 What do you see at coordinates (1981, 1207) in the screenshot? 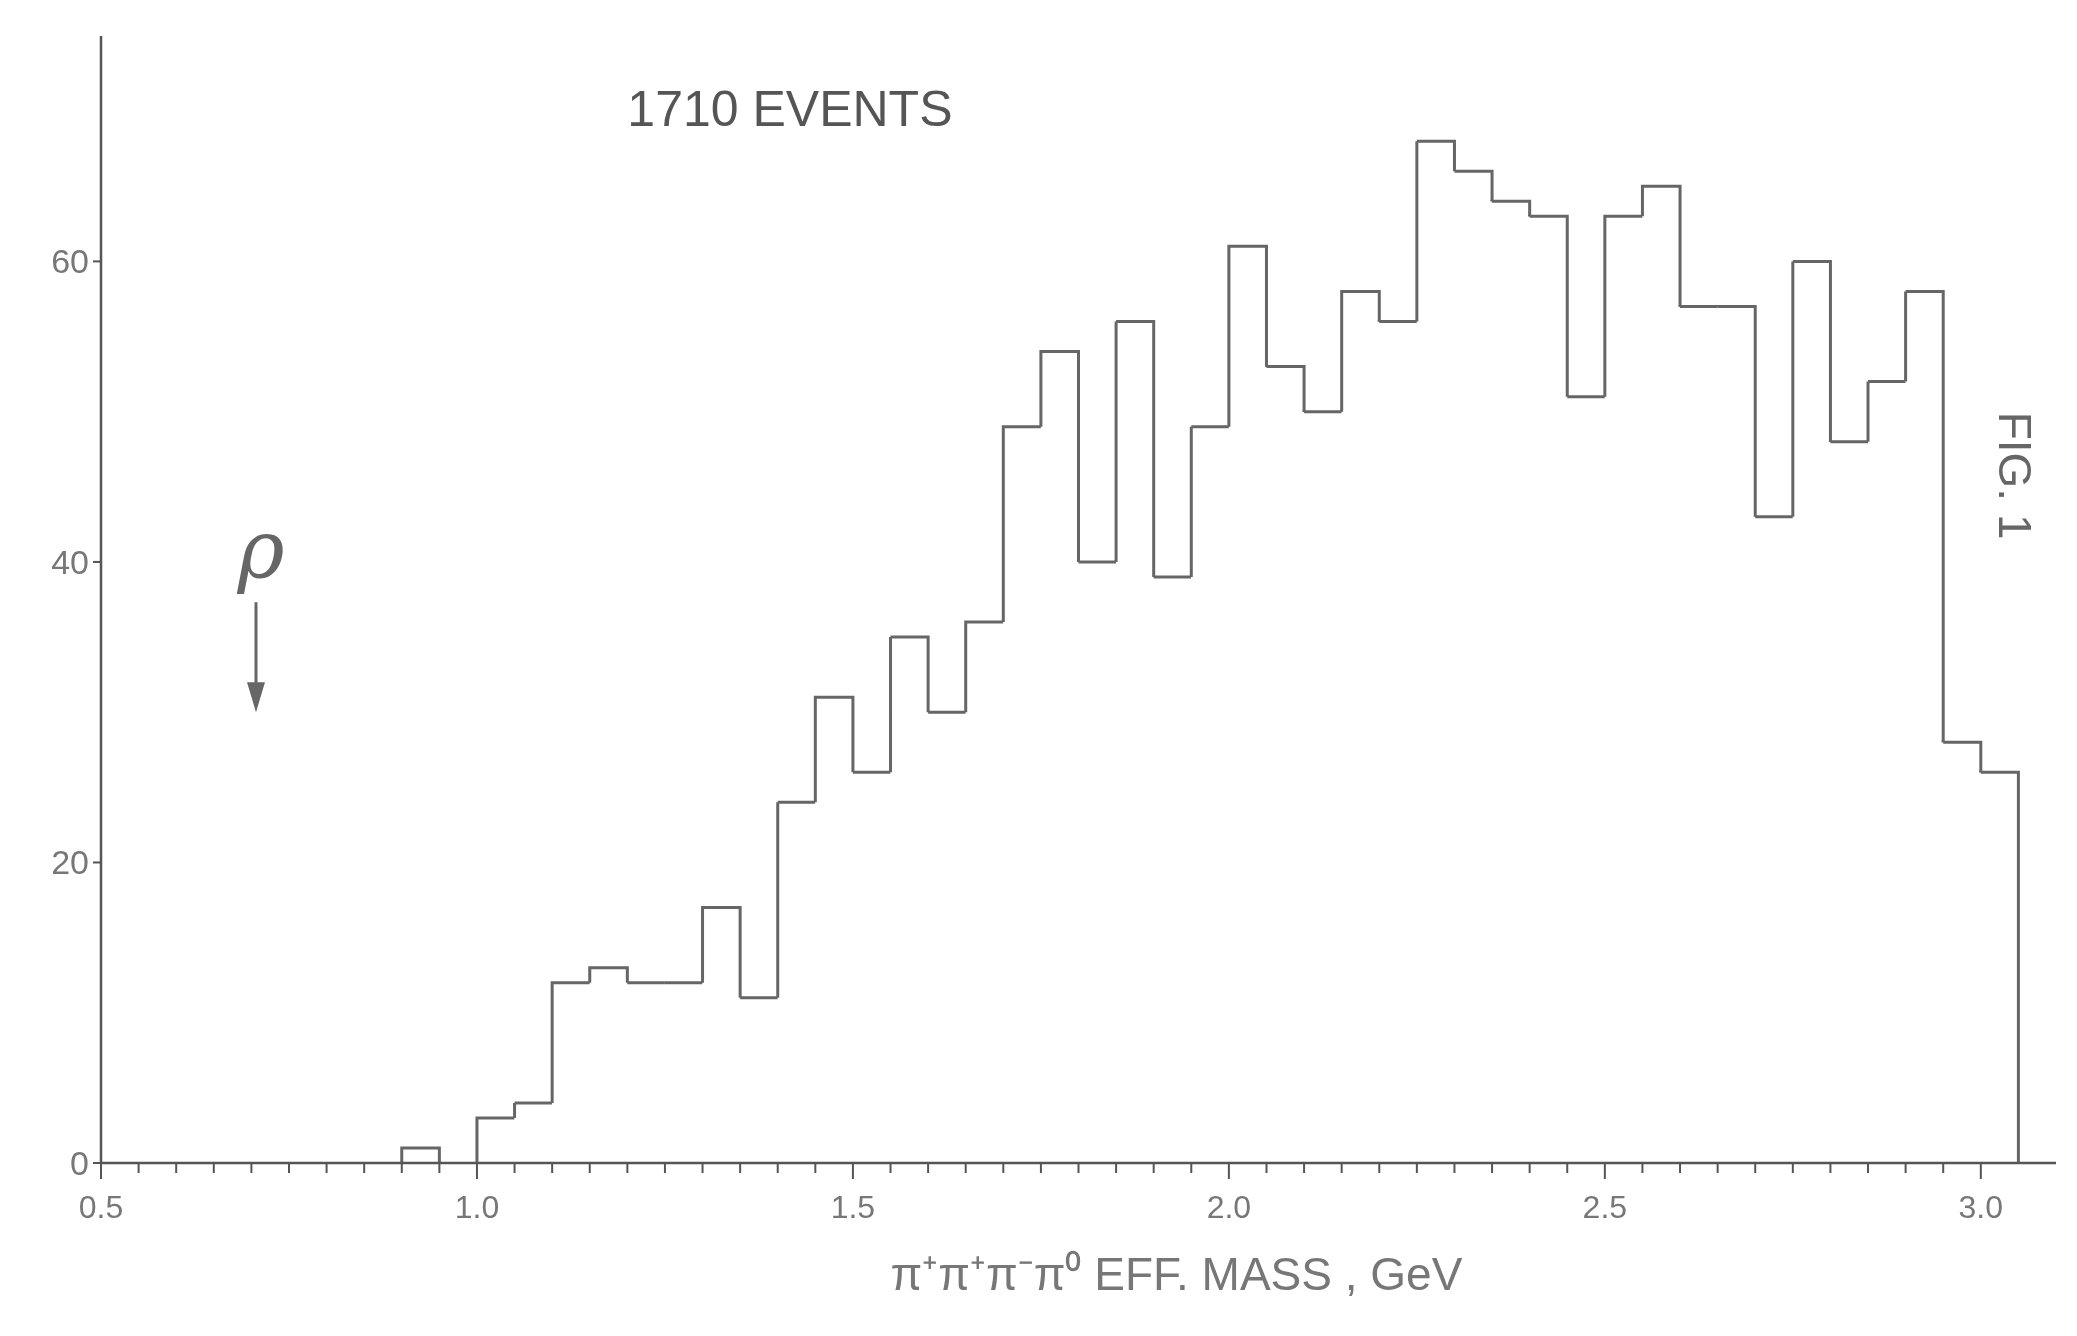
I see `x-tick-label: 3.0` at bounding box center [1981, 1207].